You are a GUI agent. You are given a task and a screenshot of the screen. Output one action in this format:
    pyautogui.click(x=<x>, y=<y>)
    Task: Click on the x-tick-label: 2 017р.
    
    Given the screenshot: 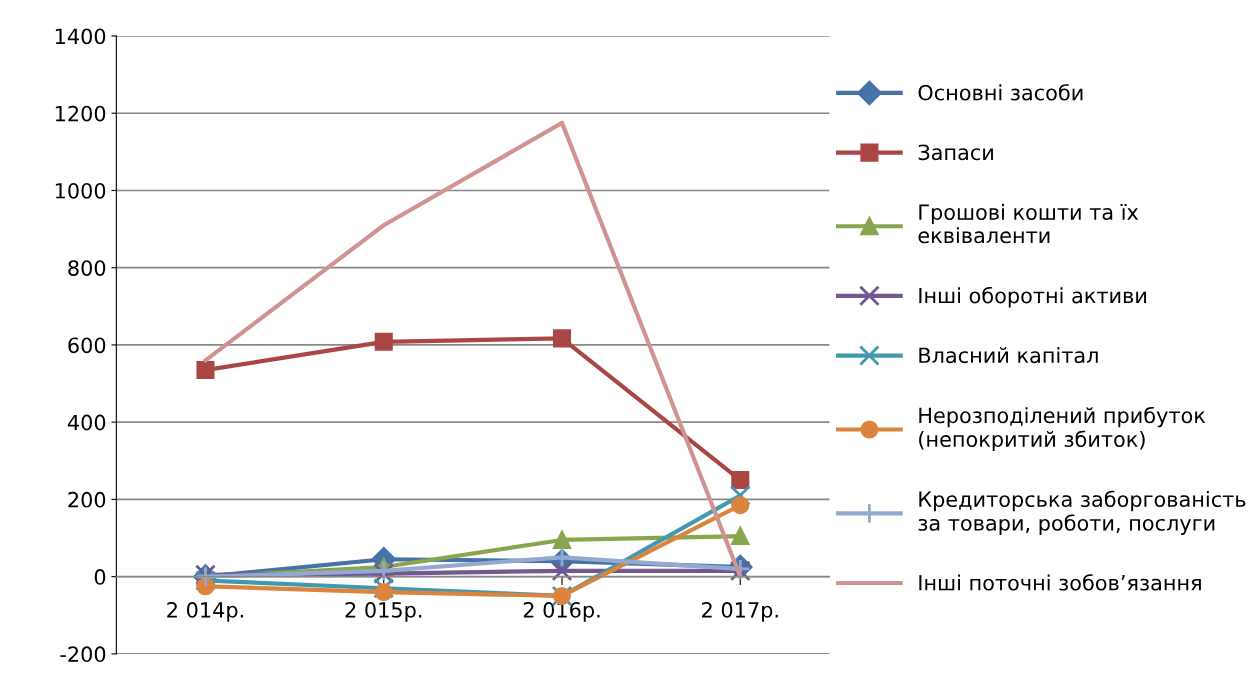 What is the action you would take?
    pyautogui.click(x=740, y=612)
    